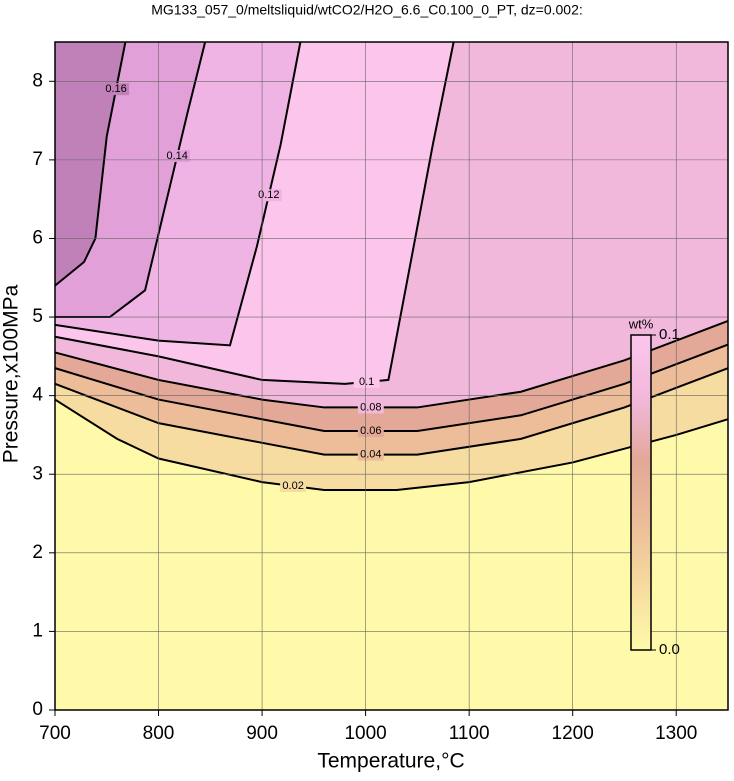 The width and height of the screenshot is (734, 781). What do you see at coordinates (37, 630) in the screenshot?
I see `y-tick-label: 1` at bounding box center [37, 630].